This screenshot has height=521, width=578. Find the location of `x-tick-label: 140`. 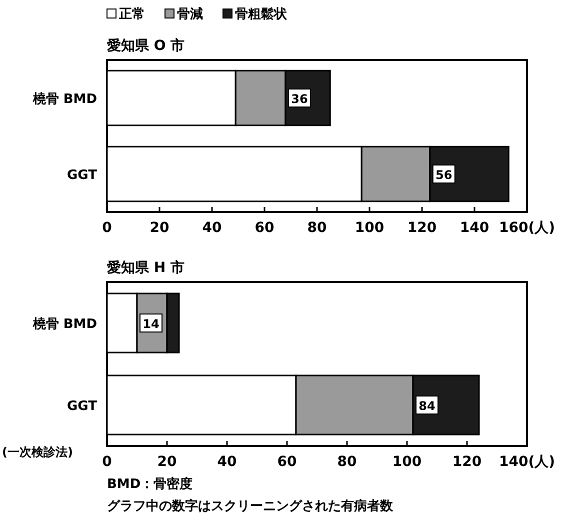

x-tick-label: 140 is located at coordinates (475, 228).